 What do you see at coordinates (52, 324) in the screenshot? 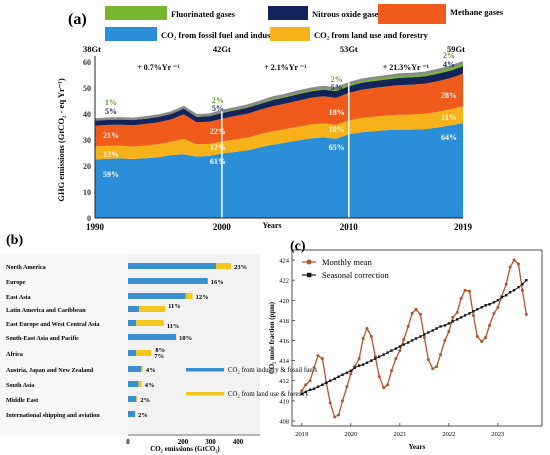
I see `category-label-4: East Europe and West Central Asia` at bounding box center [52, 324].